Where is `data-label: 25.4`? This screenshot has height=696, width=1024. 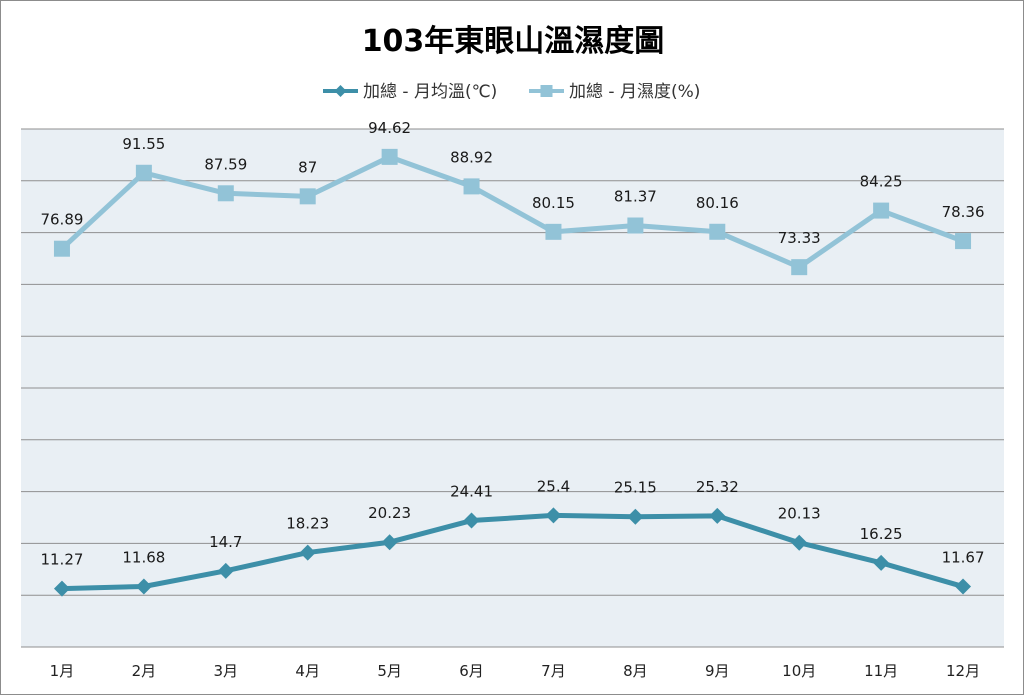 data-label: 25.4 is located at coordinates (553, 486).